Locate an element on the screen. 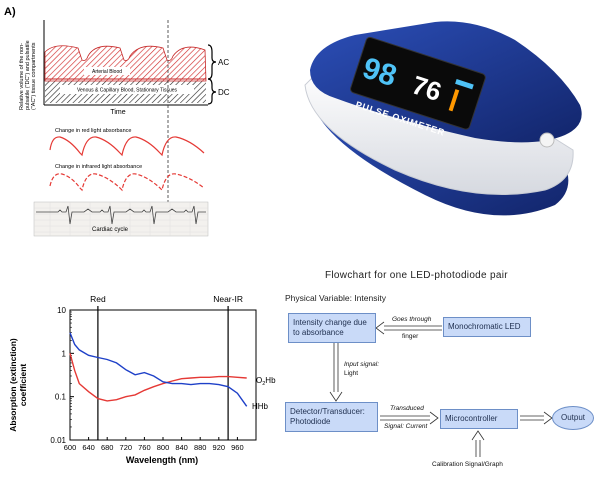  ir-absorbance-label: Change in infrared light absorbance is located at coordinates (98, 167).